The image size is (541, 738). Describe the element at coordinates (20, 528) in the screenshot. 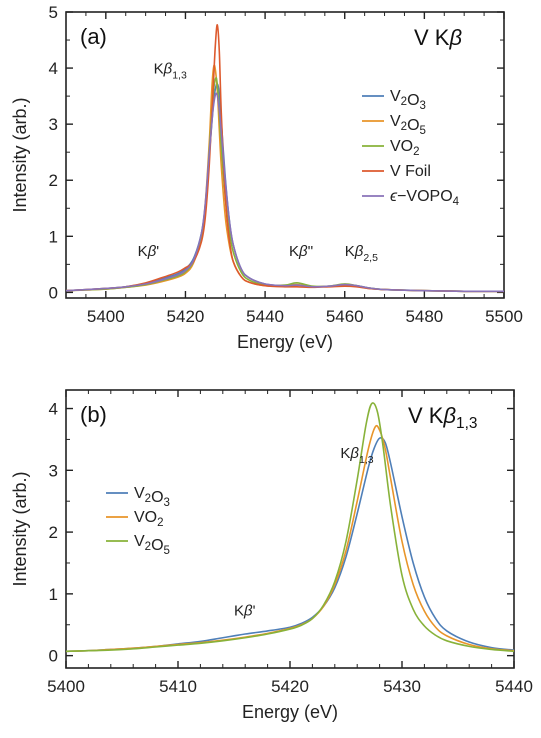

I see `panel-b-y-axis-label: Intensity (arb.)` at that location.